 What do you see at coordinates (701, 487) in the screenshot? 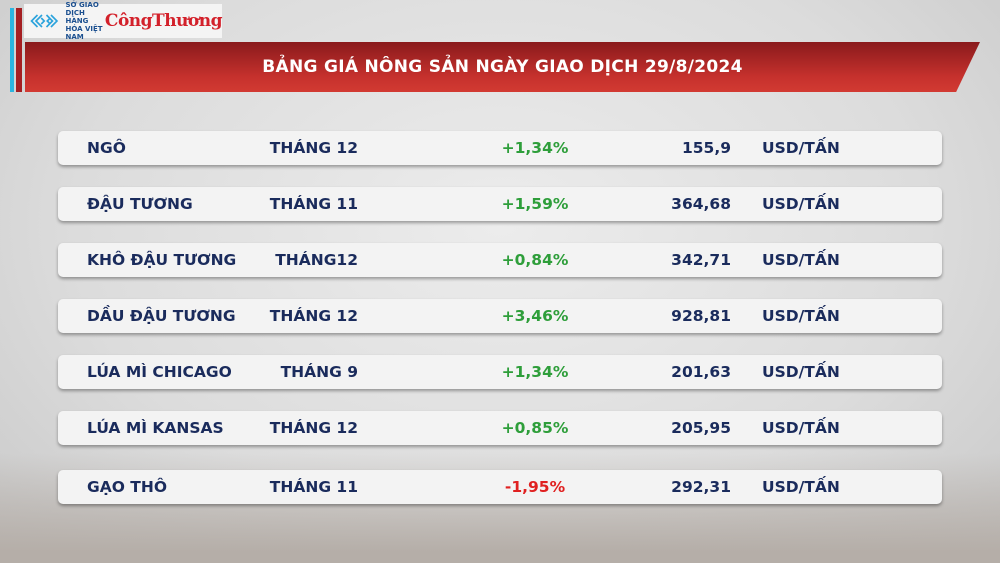
I see `price-value: 292,31` at bounding box center [701, 487].